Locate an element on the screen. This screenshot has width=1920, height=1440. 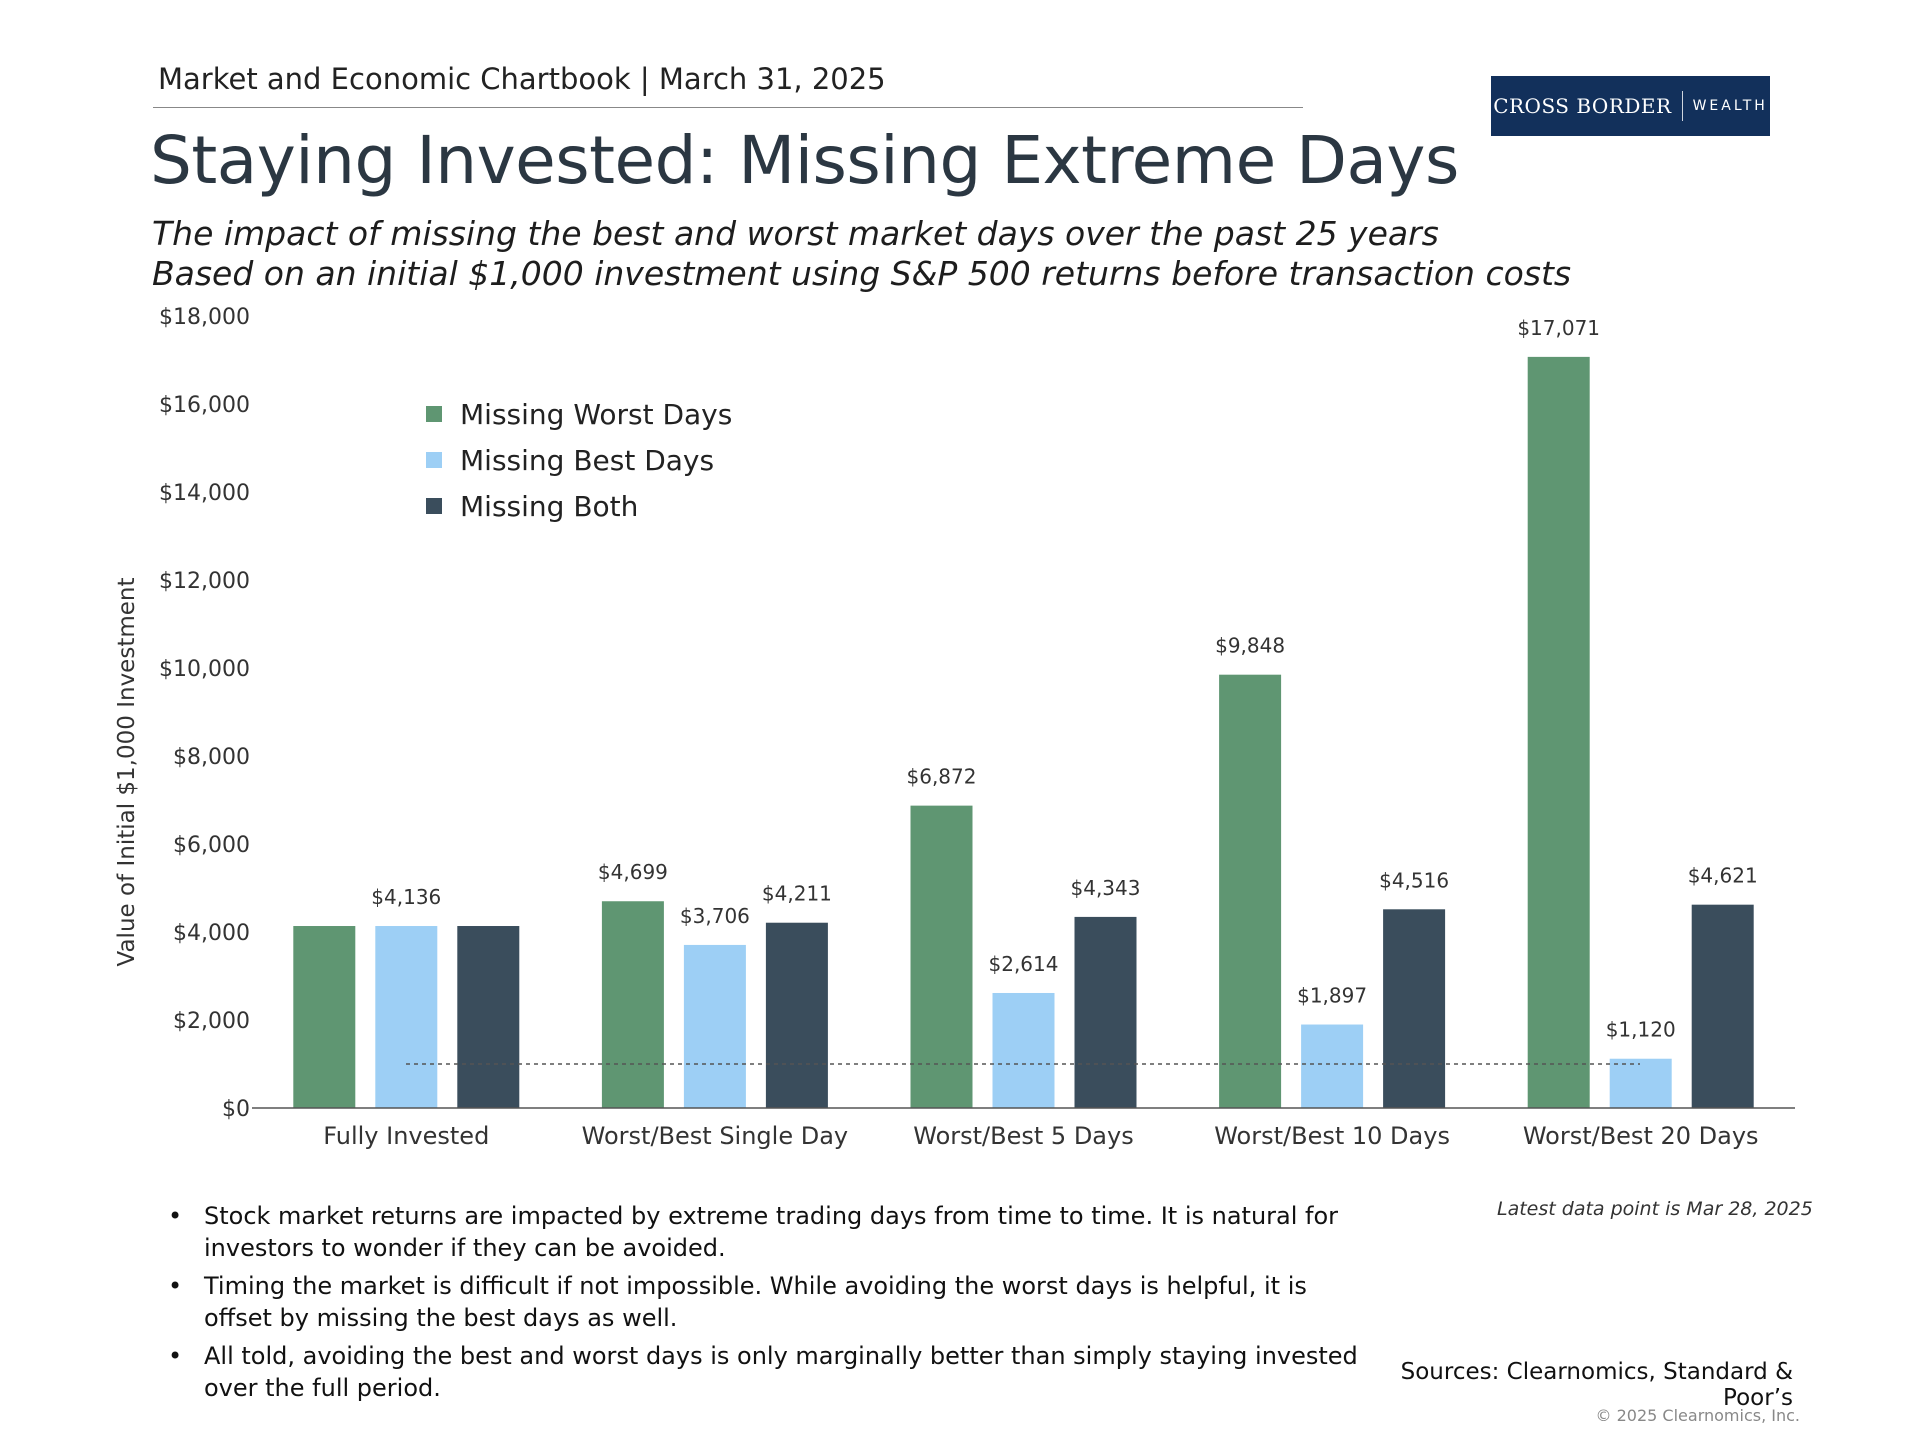
data-label: $17,071 is located at coordinates (1558, 328).